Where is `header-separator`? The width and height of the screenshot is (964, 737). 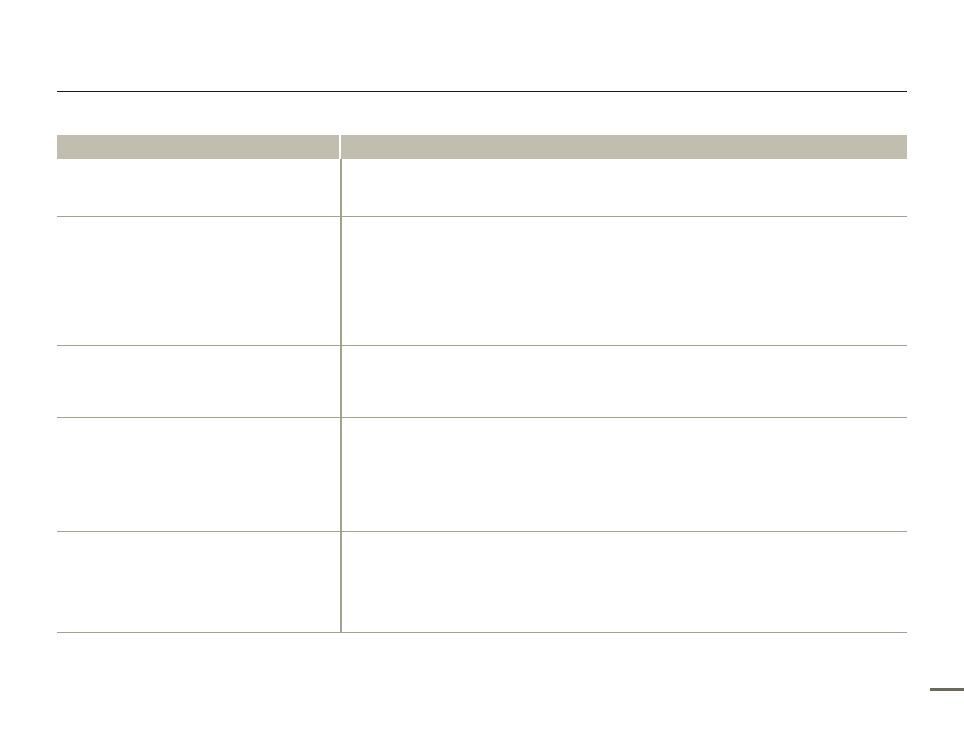
header-separator is located at coordinates (340, 147).